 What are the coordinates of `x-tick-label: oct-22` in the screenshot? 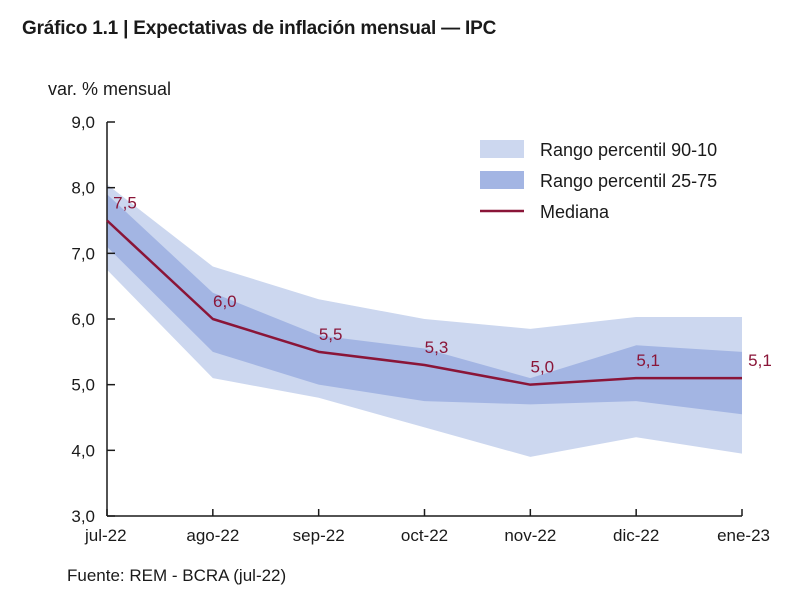 It's located at (424, 535).